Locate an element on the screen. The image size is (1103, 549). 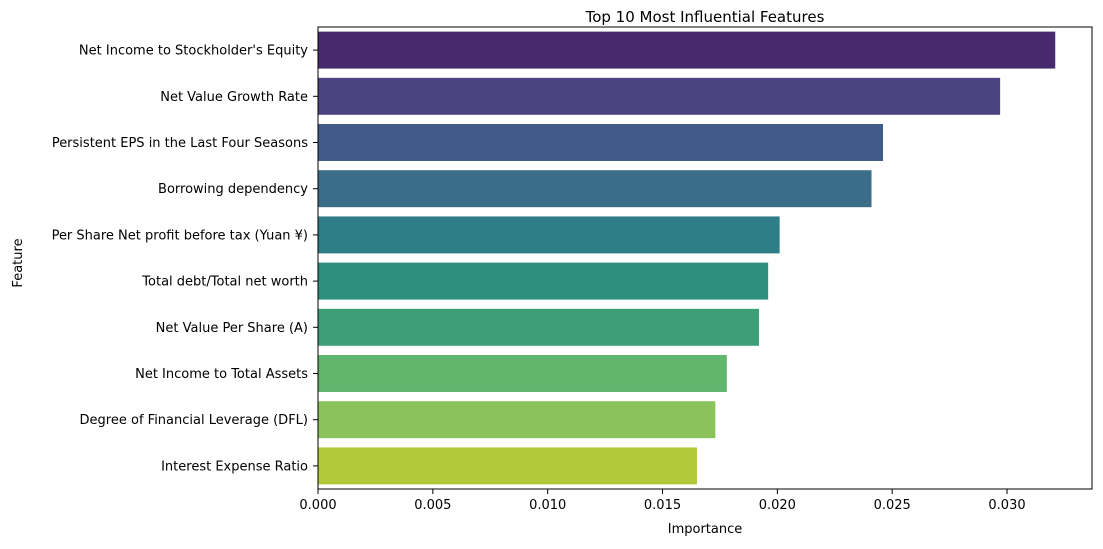
y-tick-label: Net Income to Total Assets is located at coordinates (221, 374).